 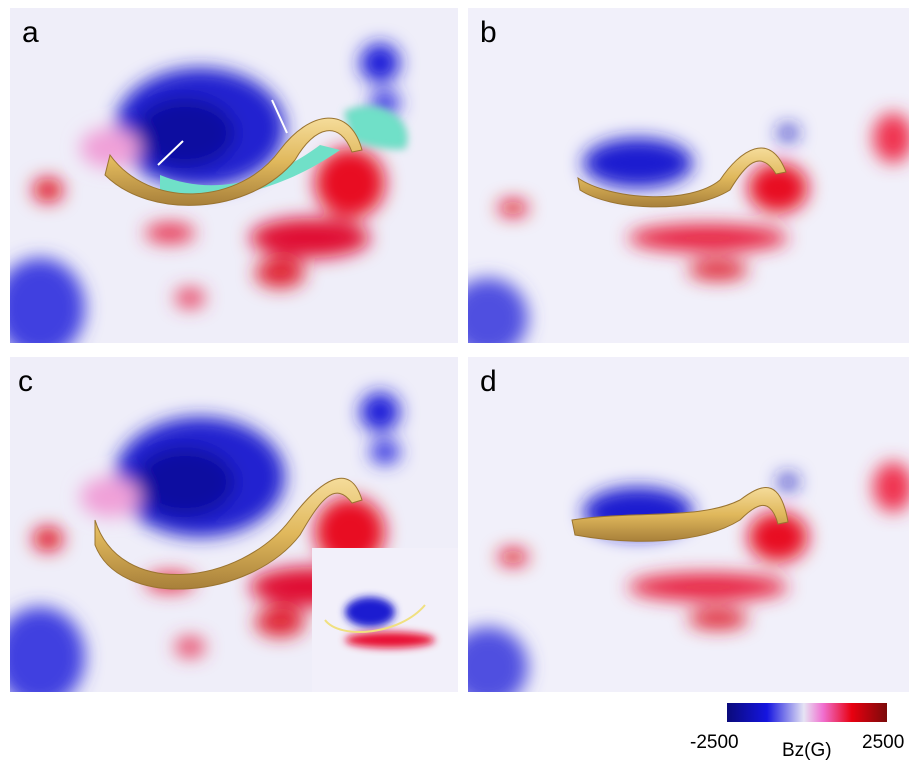 I want to click on colorbar-max: 2500, so click(x=883, y=742).